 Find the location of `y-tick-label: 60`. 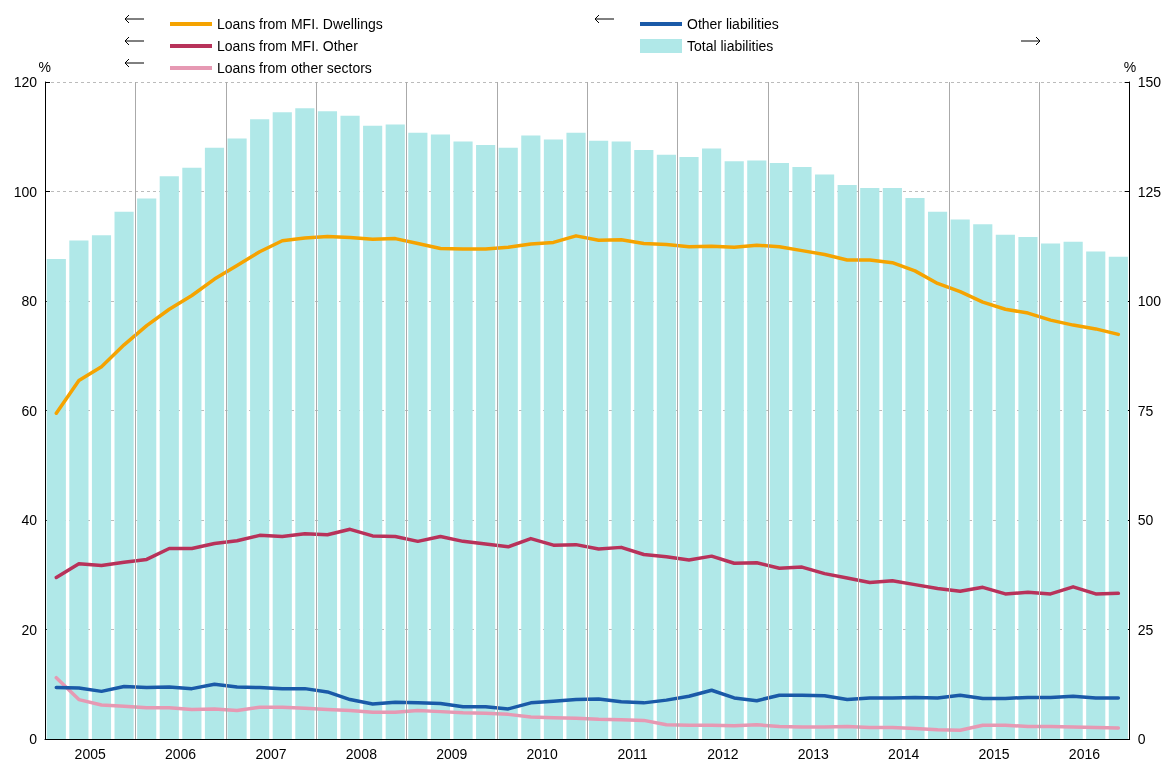

y-tick-label: 60 is located at coordinates (29, 410).